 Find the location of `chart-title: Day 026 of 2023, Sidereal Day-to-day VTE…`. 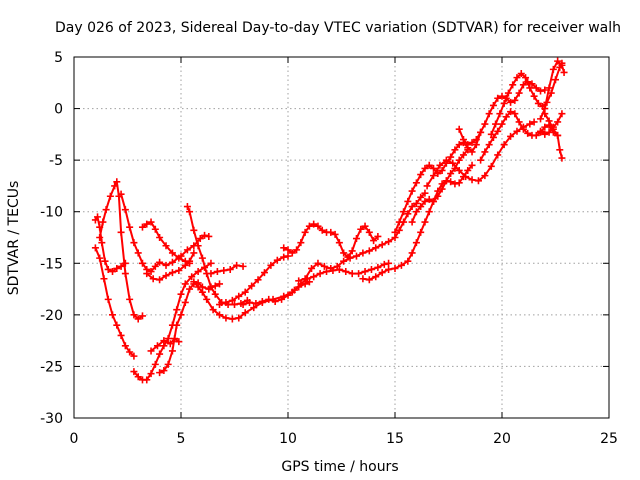

chart-title: Day 026 of 2023, Sidereal Day-to-day VTE… is located at coordinates (338, 28).